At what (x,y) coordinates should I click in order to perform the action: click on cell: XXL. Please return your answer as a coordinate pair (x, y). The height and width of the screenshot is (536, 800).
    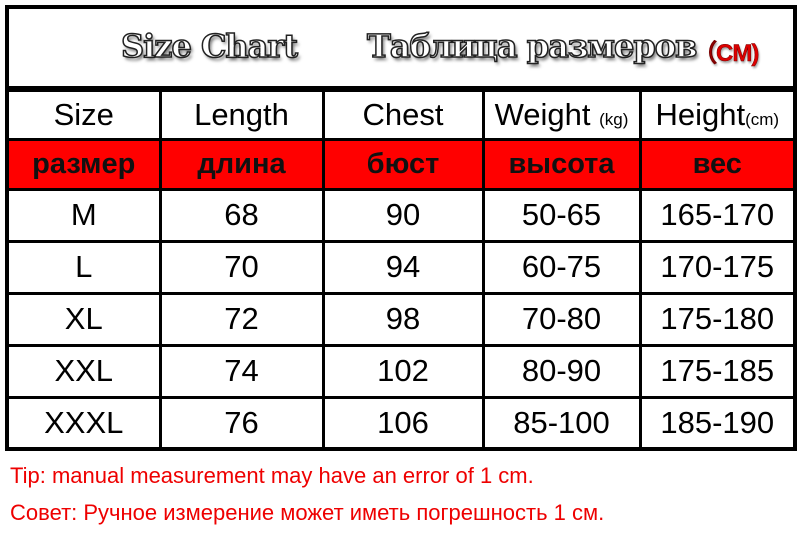
    Looking at the image, I should click on (85, 371).